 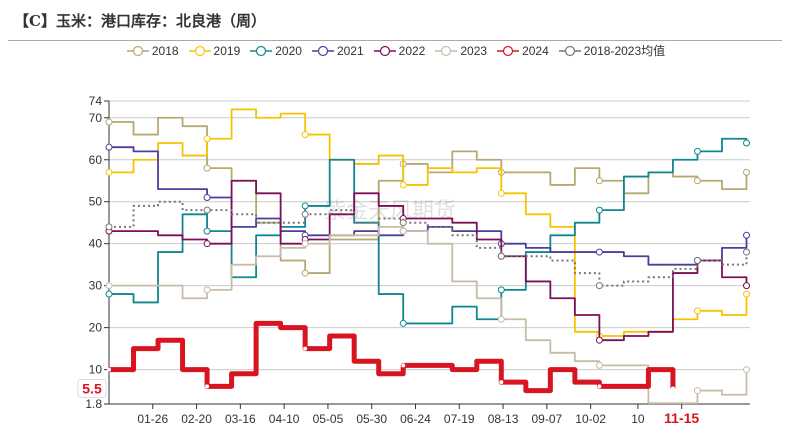 I want to click on last-value-box, so click(x=92, y=388).